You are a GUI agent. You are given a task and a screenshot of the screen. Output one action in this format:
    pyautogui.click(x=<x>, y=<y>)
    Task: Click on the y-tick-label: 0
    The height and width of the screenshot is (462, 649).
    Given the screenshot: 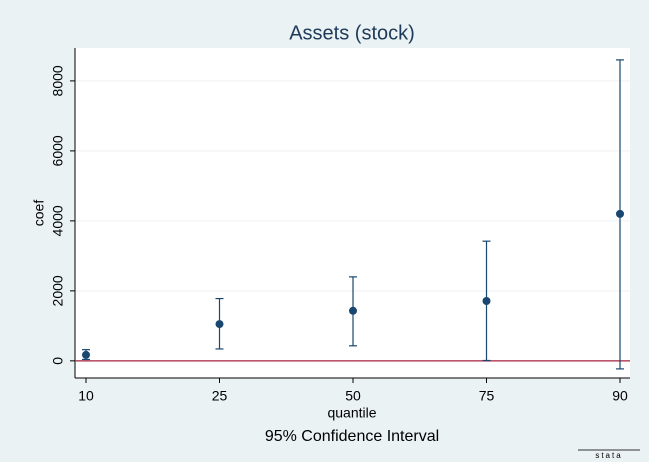 What is the action you would take?
    pyautogui.click(x=58, y=361)
    